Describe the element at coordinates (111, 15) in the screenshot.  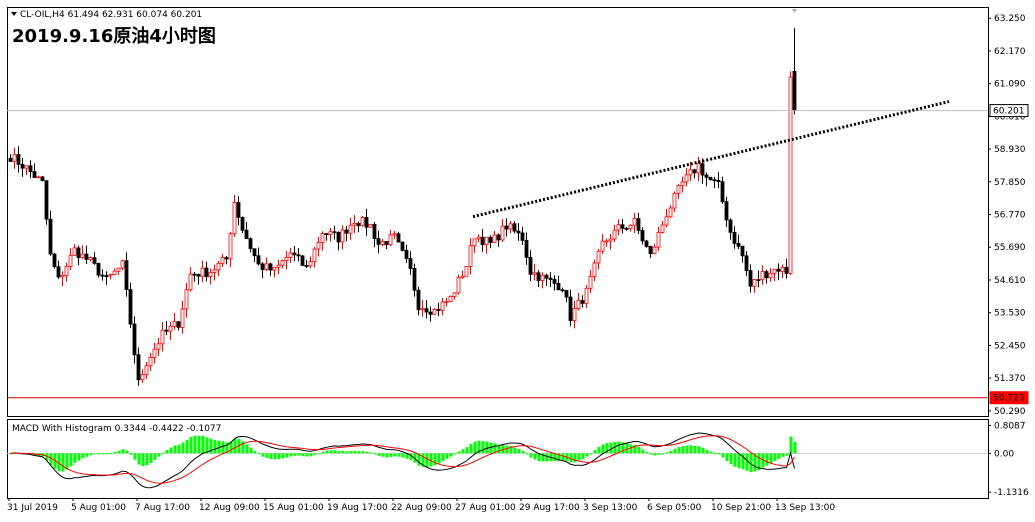
I see `symbol-line: CL-OIL,H4 61.494 62.931 60.074 60.201` at that location.